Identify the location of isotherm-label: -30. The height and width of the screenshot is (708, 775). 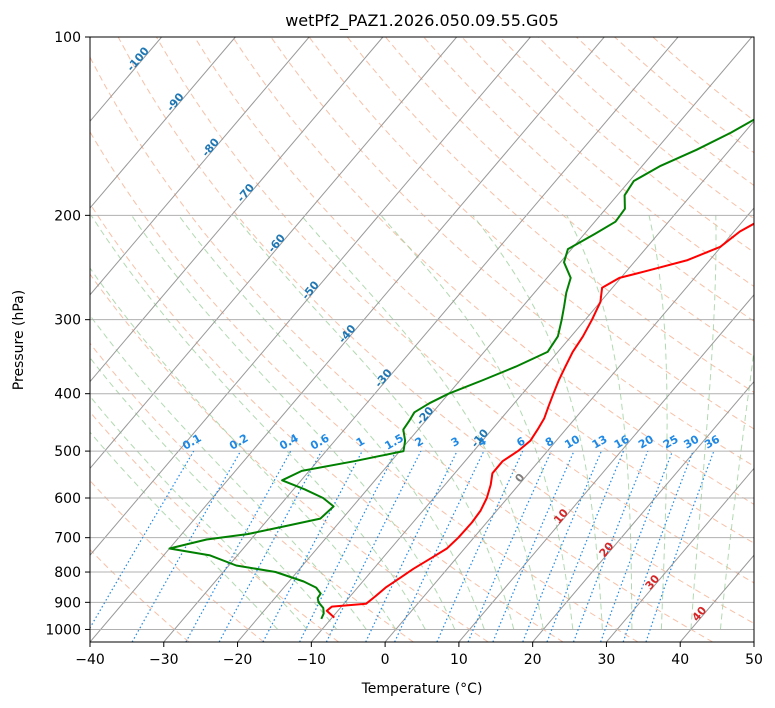
(383, 378).